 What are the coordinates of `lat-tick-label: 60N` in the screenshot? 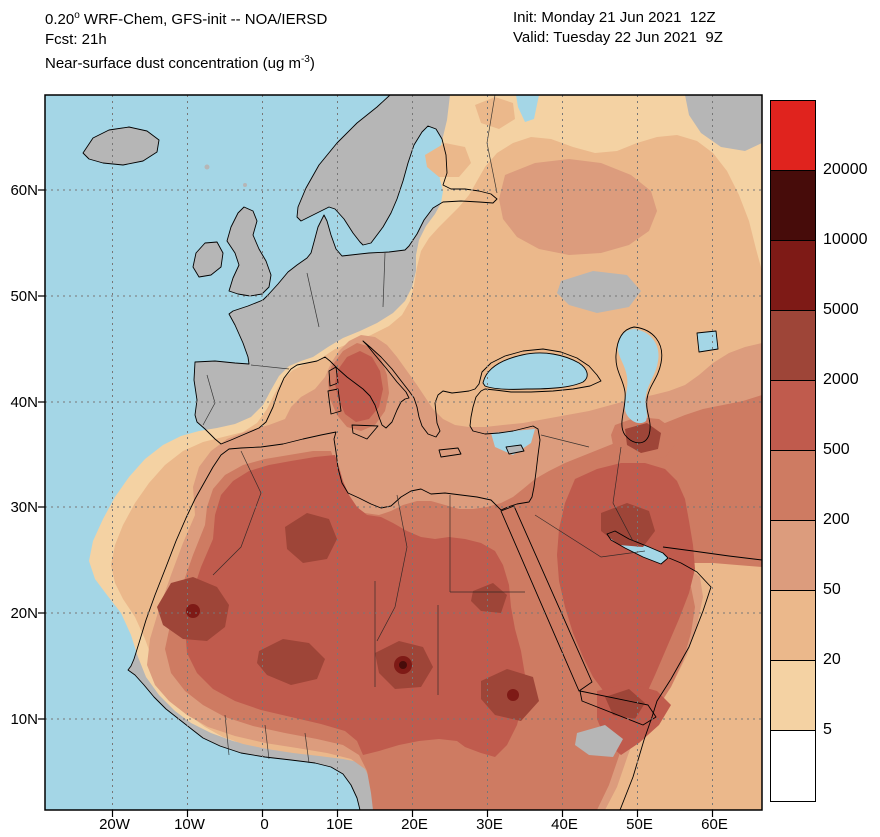 It's located at (24, 190).